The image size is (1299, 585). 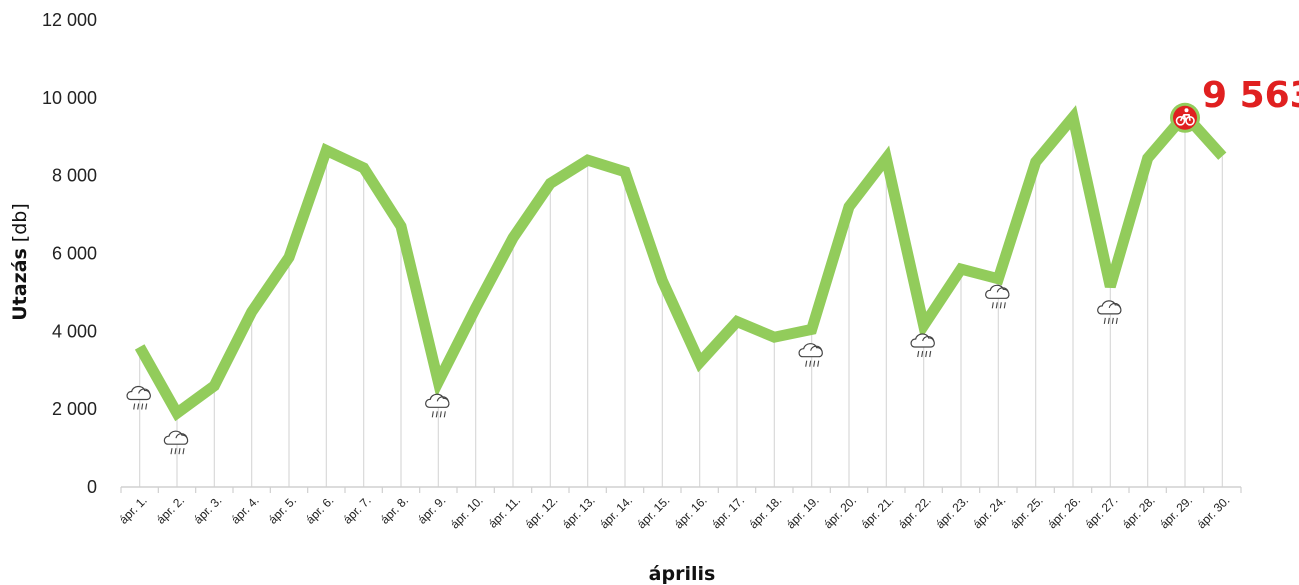 I want to click on x-tick-label: ápr. 14., so click(x=616, y=512).